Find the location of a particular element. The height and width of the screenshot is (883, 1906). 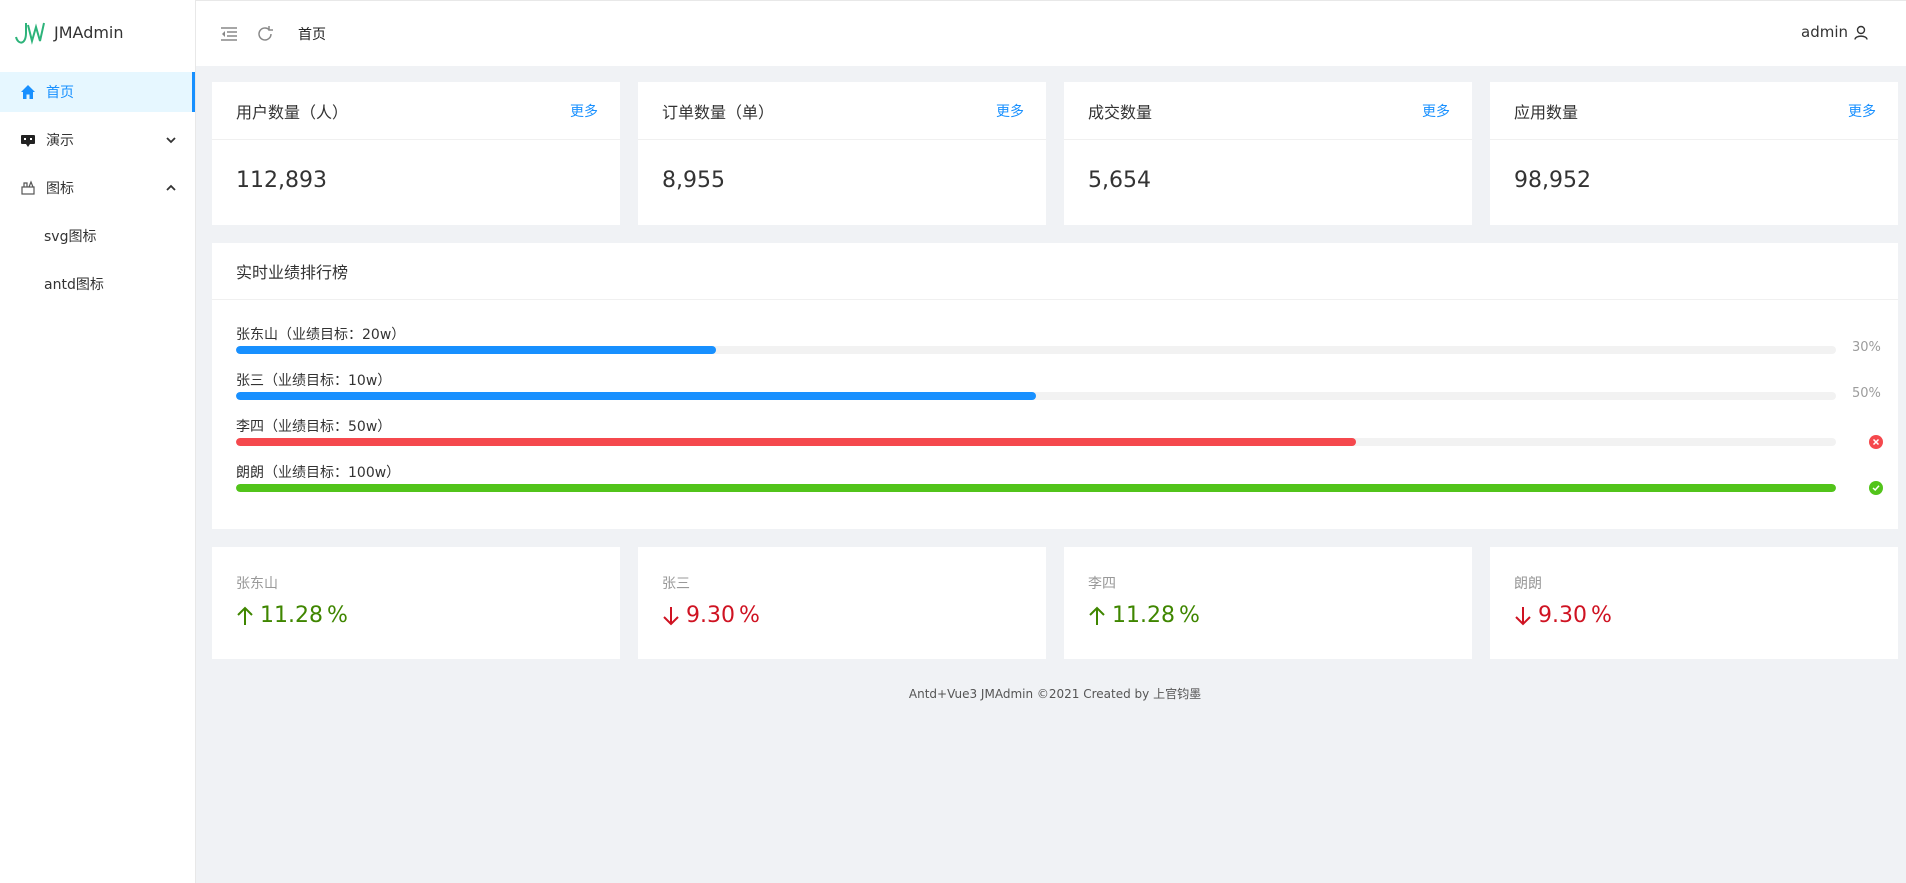

ranking-label: 张三（业绩目标：10w） is located at coordinates (314, 381).